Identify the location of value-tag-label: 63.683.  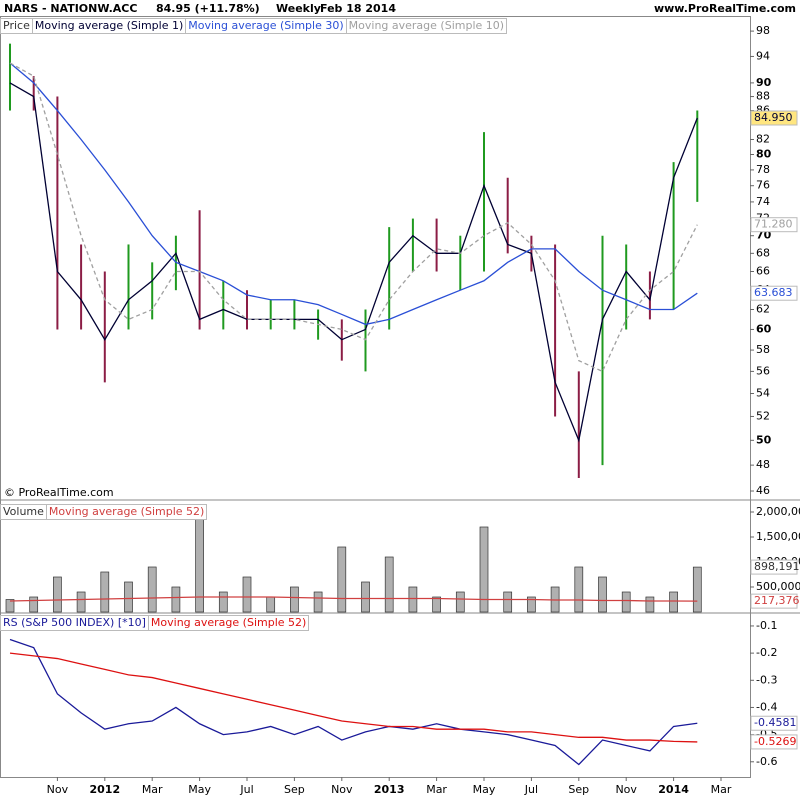
(773, 292).